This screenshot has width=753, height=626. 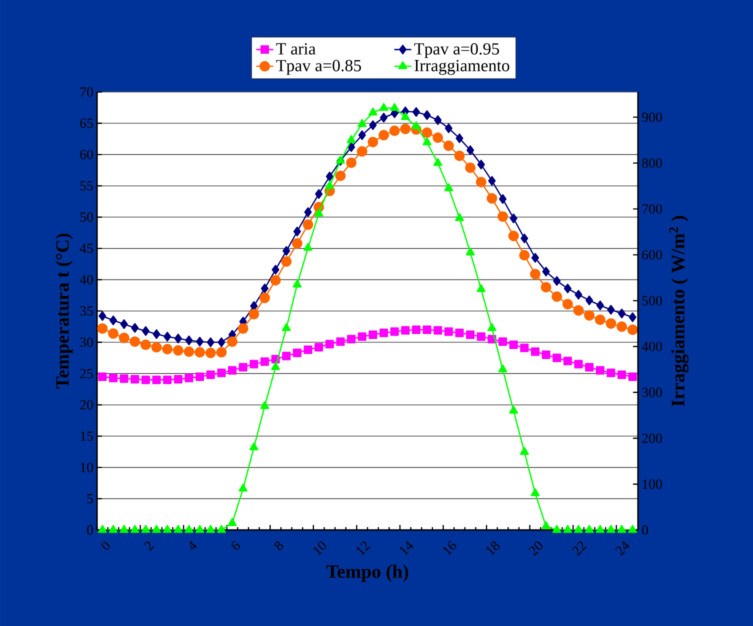 What do you see at coordinates (493, 548) in the screenshot?
I see `x-tick-label: 18` at bounding box center [493, 548].